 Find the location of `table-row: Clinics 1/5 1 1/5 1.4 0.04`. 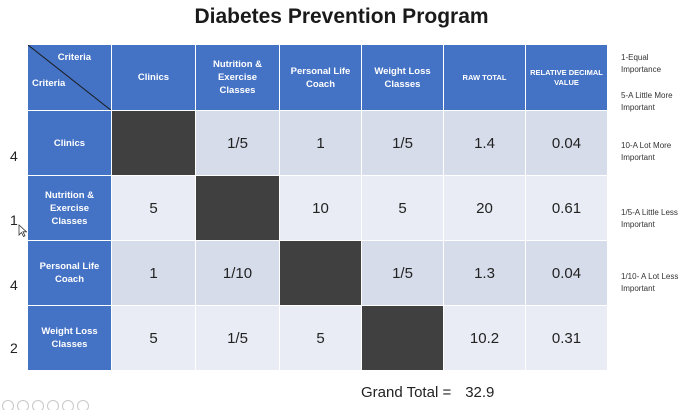

table-row: Clinics 1/5 1 1/5 1.4 0.04 is located at coordinates (317, 143).